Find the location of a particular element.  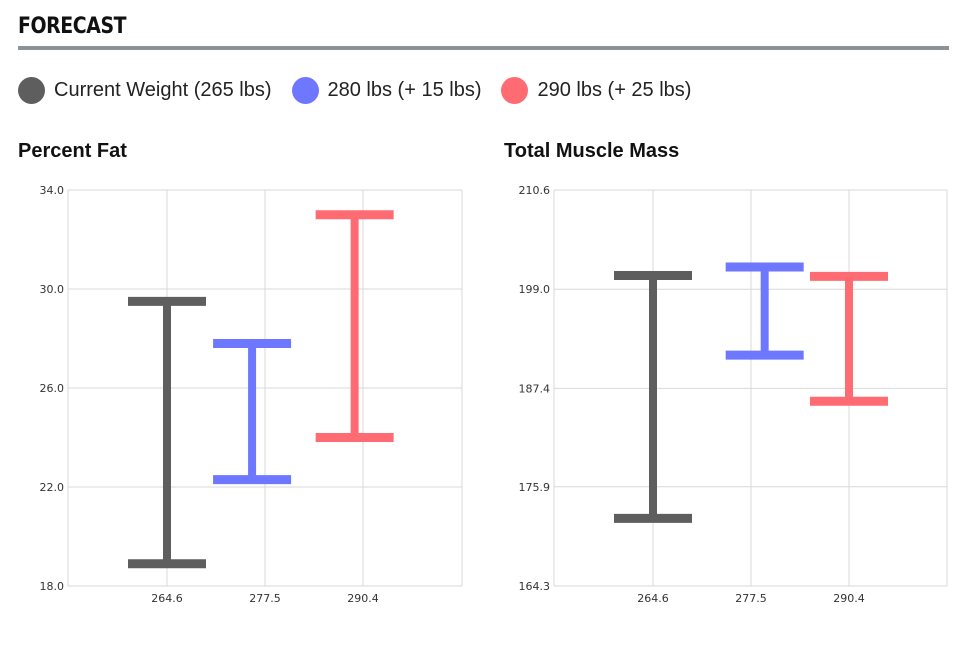

y-tick-label: 18.0 is located at coordinates (52, 586).